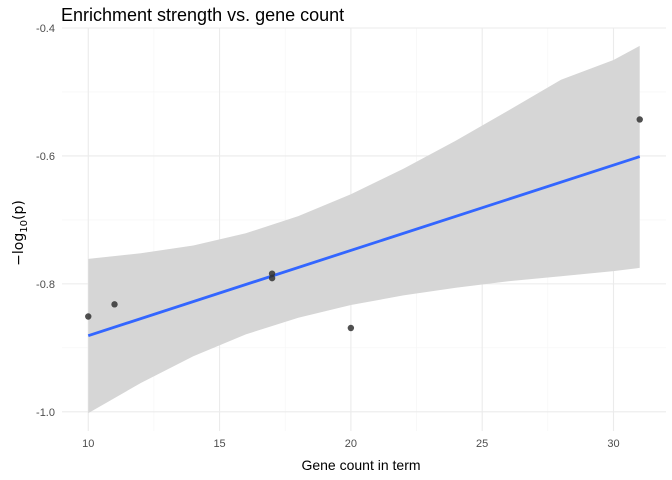 This screenshot has width=672, height=480. What do you see at coordinates (24, 226) in the screenshot?
I see `y-axis-title-subscript: 10` at bounding box center [24, 226].